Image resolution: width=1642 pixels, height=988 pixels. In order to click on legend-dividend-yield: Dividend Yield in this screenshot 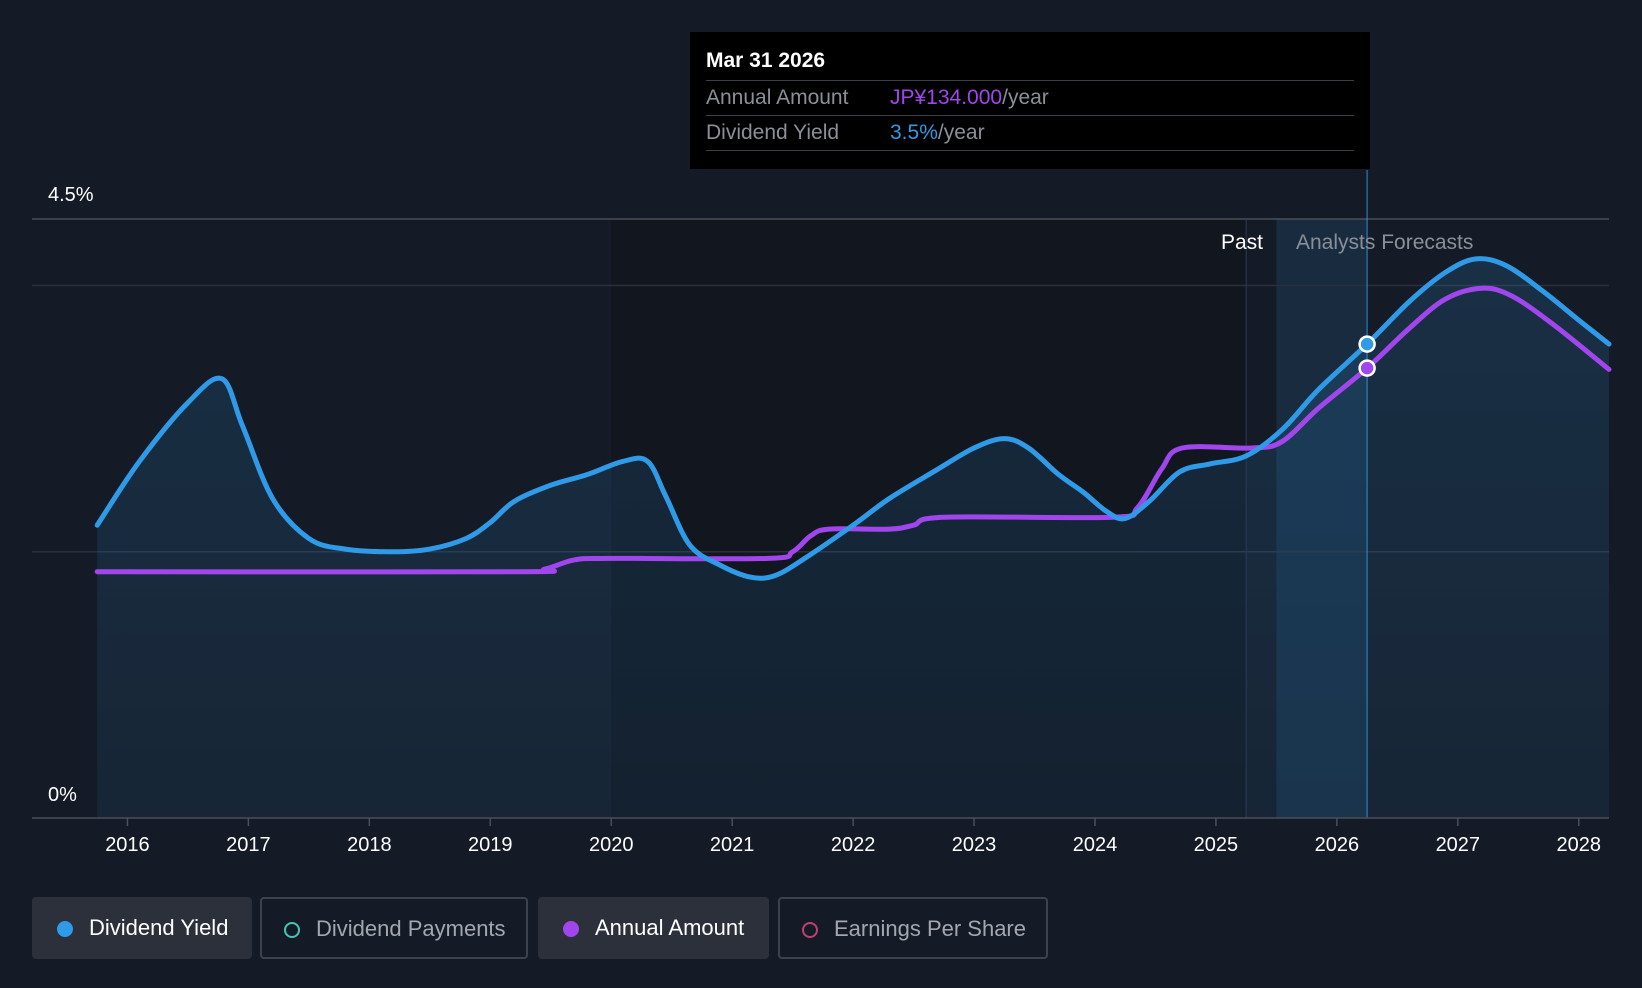, I will do `click(142, 928)`.